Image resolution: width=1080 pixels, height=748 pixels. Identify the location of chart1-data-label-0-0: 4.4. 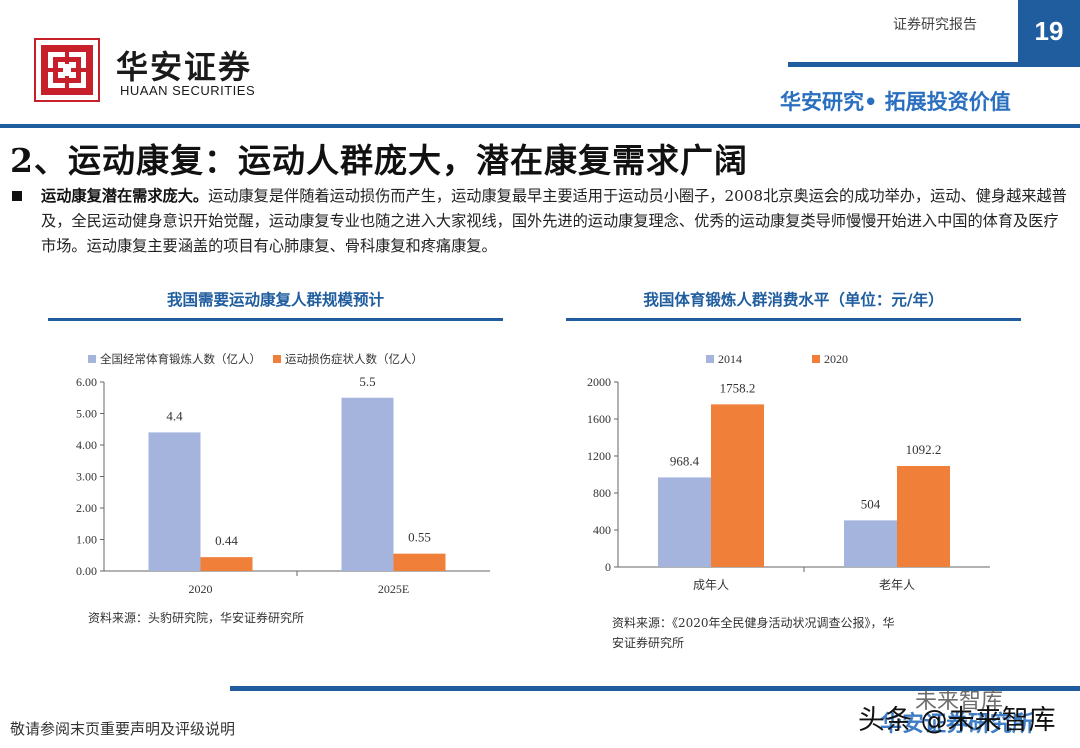
(174, 415).